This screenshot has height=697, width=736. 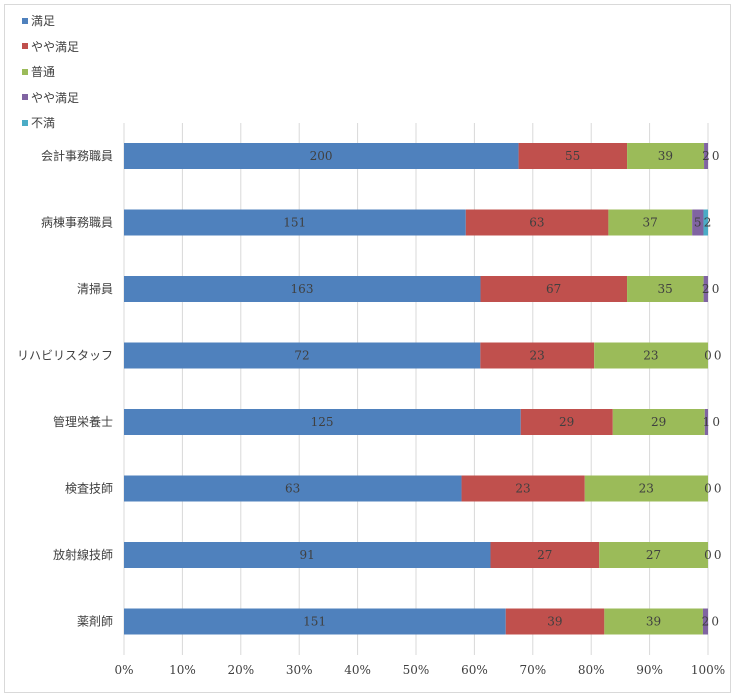 I want to click on x-tick-label: 30%, so click(x=299, y=670).